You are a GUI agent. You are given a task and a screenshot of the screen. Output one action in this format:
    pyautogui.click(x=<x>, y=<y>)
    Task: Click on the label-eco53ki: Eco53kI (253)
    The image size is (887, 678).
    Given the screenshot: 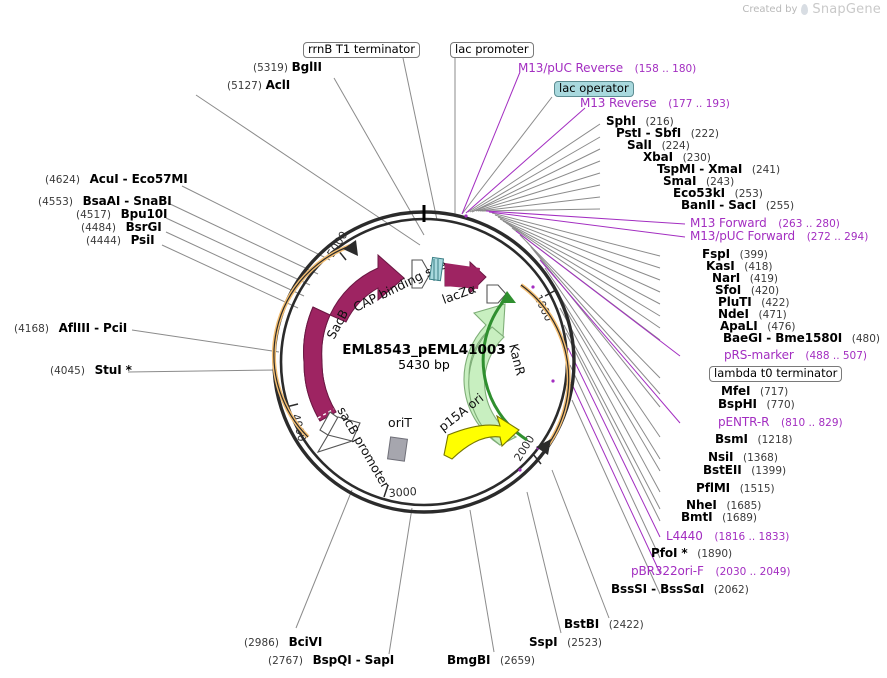 What is the action you would take?
    pyautogui.click(x=718, y=194)
    